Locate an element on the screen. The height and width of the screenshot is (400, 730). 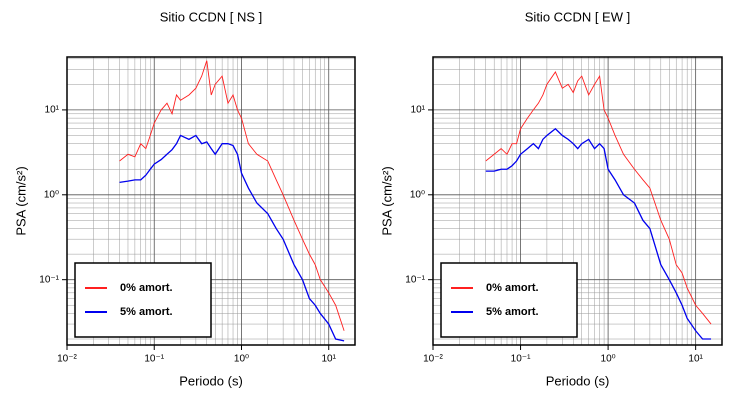
chart-title: Sitio CCDN [ NS ] is located at coordinates (211, 16).